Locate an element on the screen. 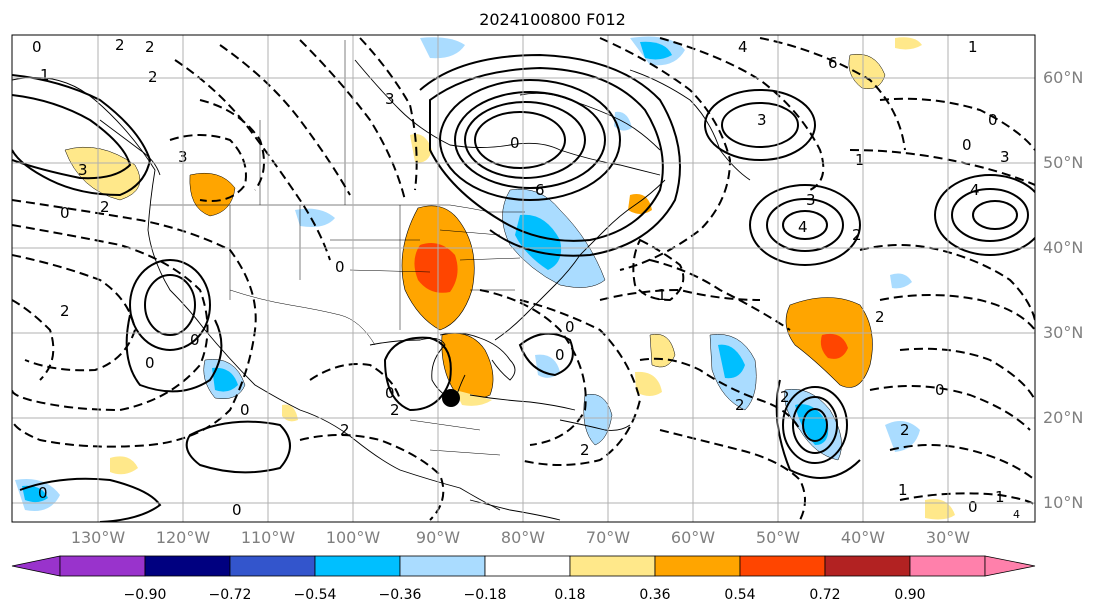 This screenshot has width=1105, height=615. lon-label: 110°W is located at coordinates (268, 537).